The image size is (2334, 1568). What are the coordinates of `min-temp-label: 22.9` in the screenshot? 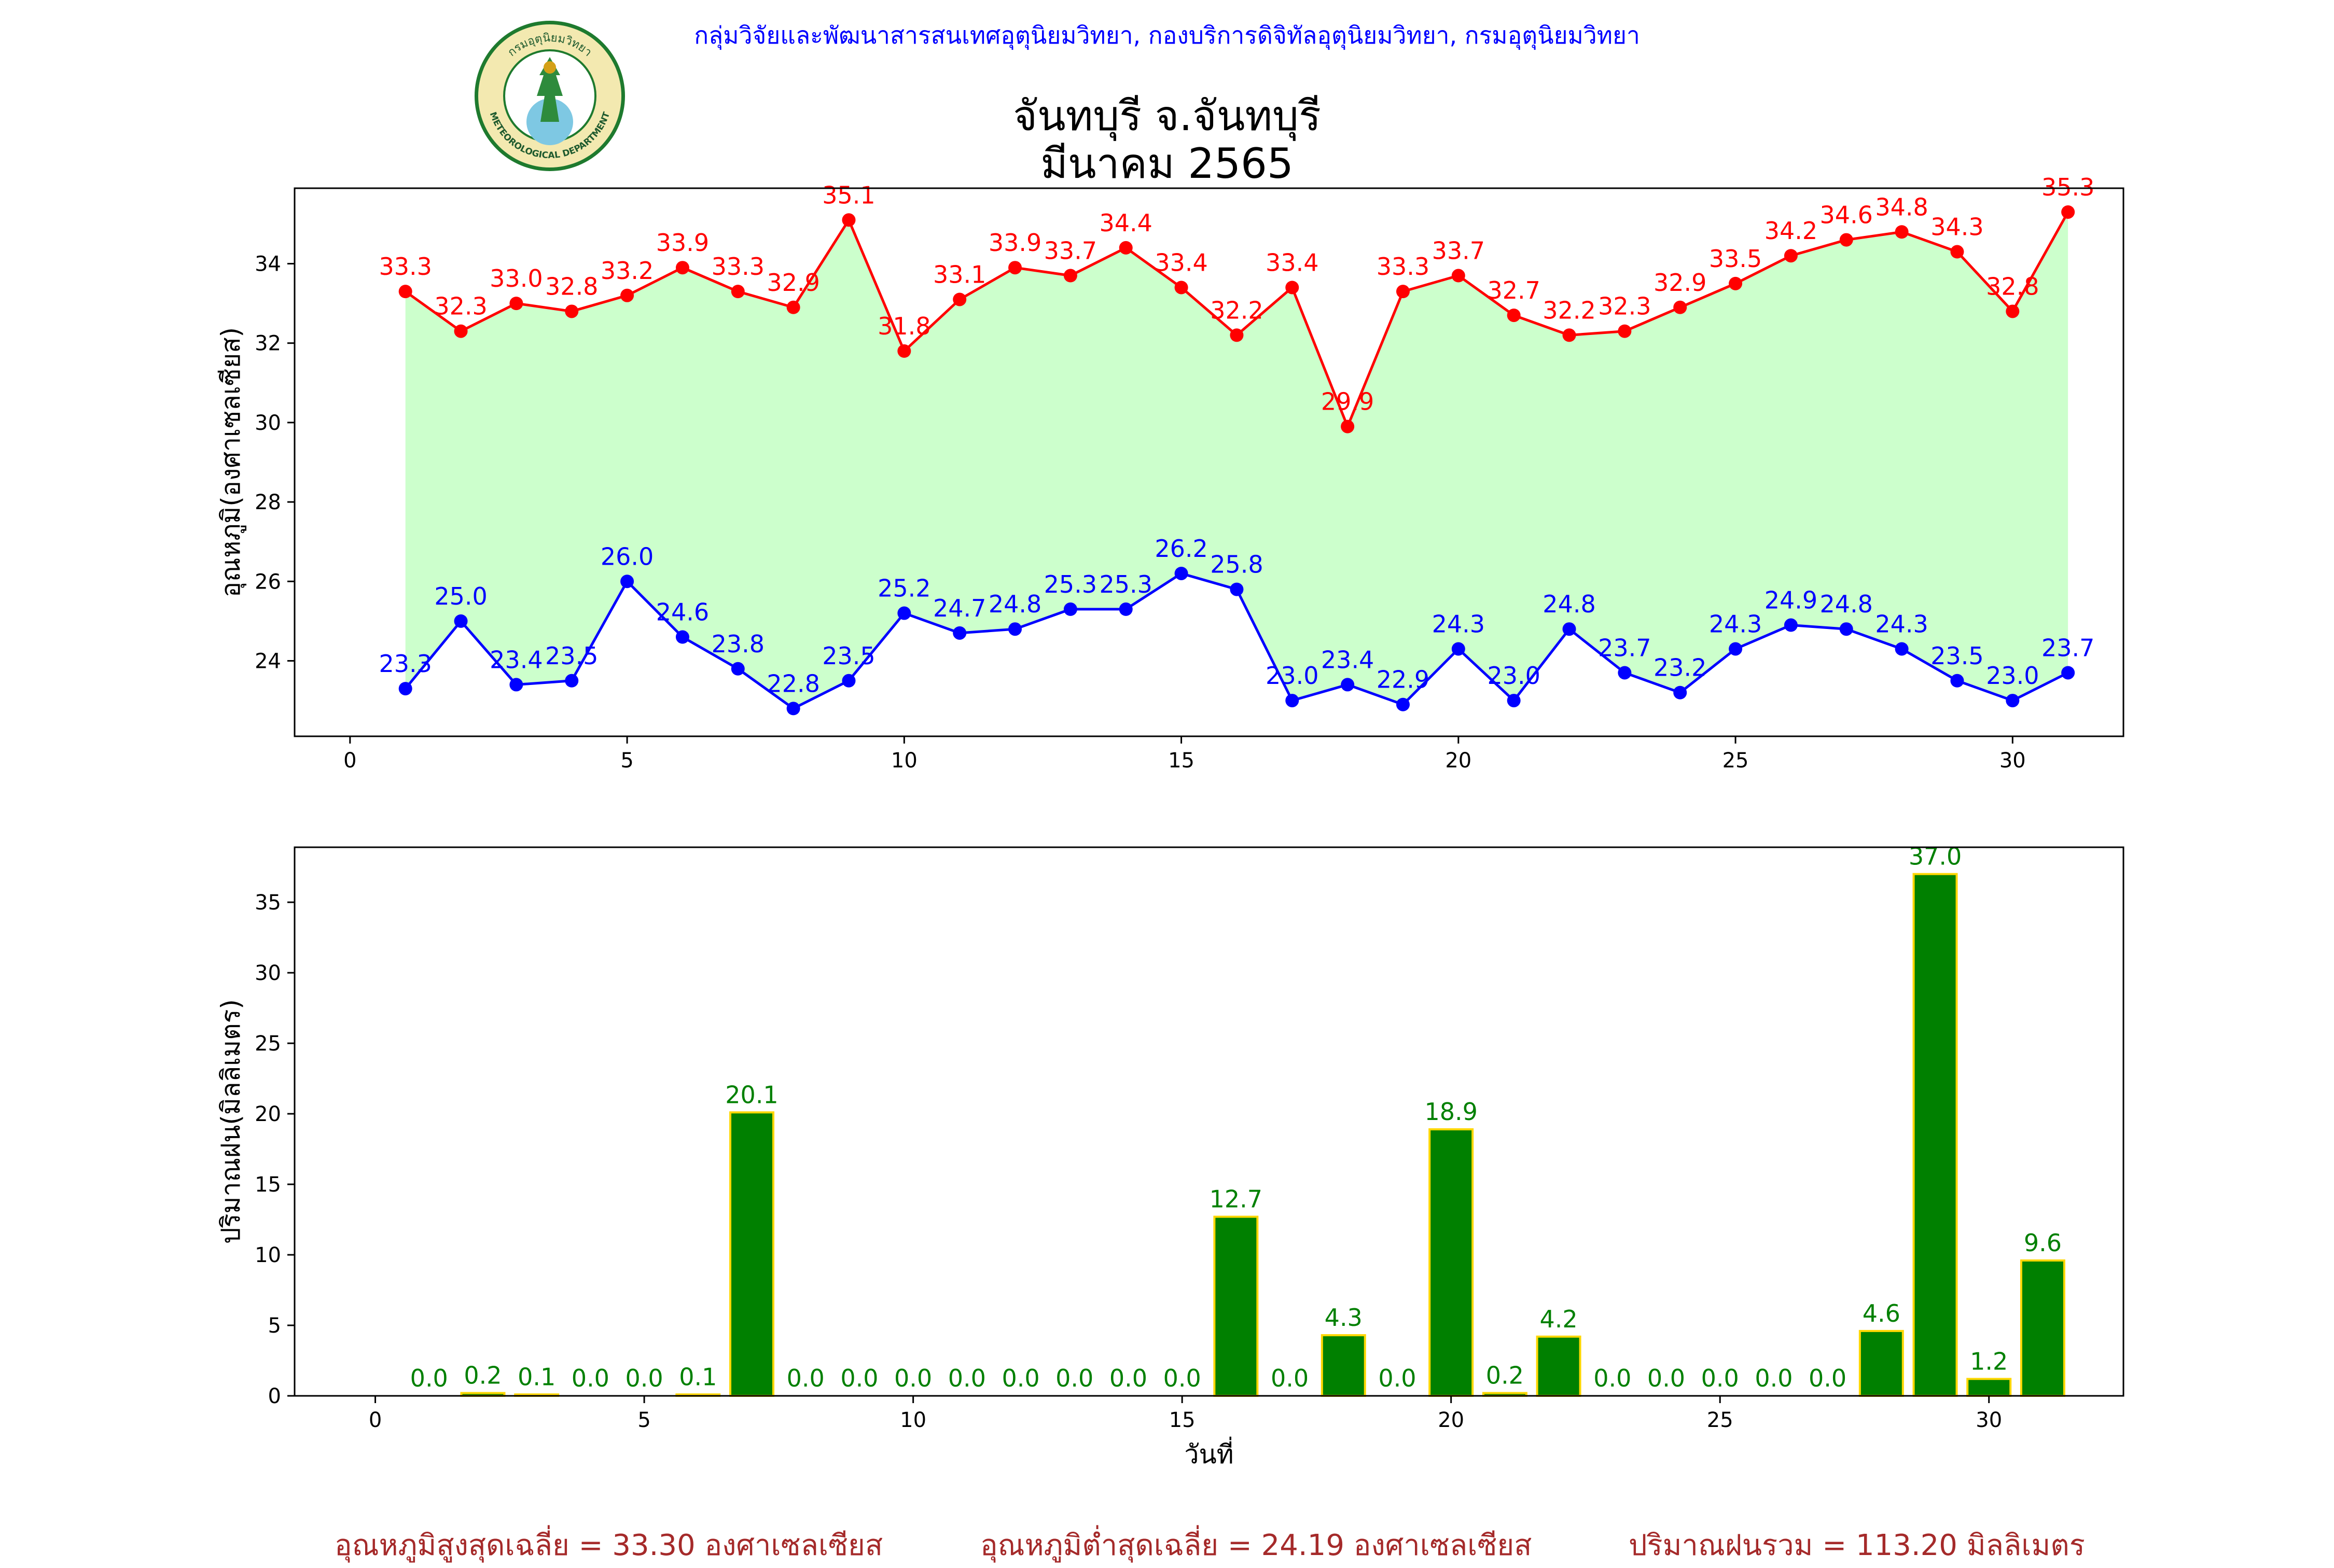 It's located at (1403, 680).